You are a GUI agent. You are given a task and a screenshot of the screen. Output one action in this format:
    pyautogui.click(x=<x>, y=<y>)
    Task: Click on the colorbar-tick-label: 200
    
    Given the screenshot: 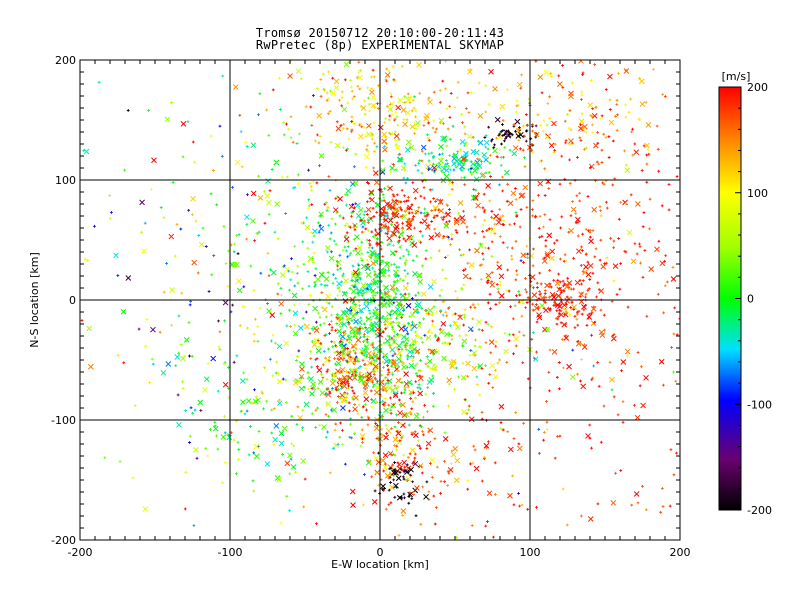 What is the action you would take?
    pyautogui.click(x=757, y=87)
    